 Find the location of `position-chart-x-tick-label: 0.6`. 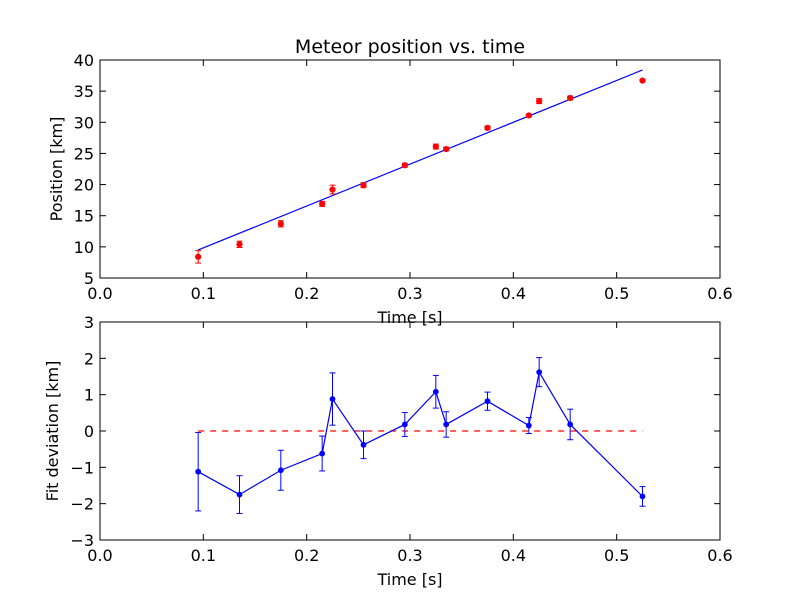

position-chart-x-tick-label: 0.6 is located at coordinates (719, 293).